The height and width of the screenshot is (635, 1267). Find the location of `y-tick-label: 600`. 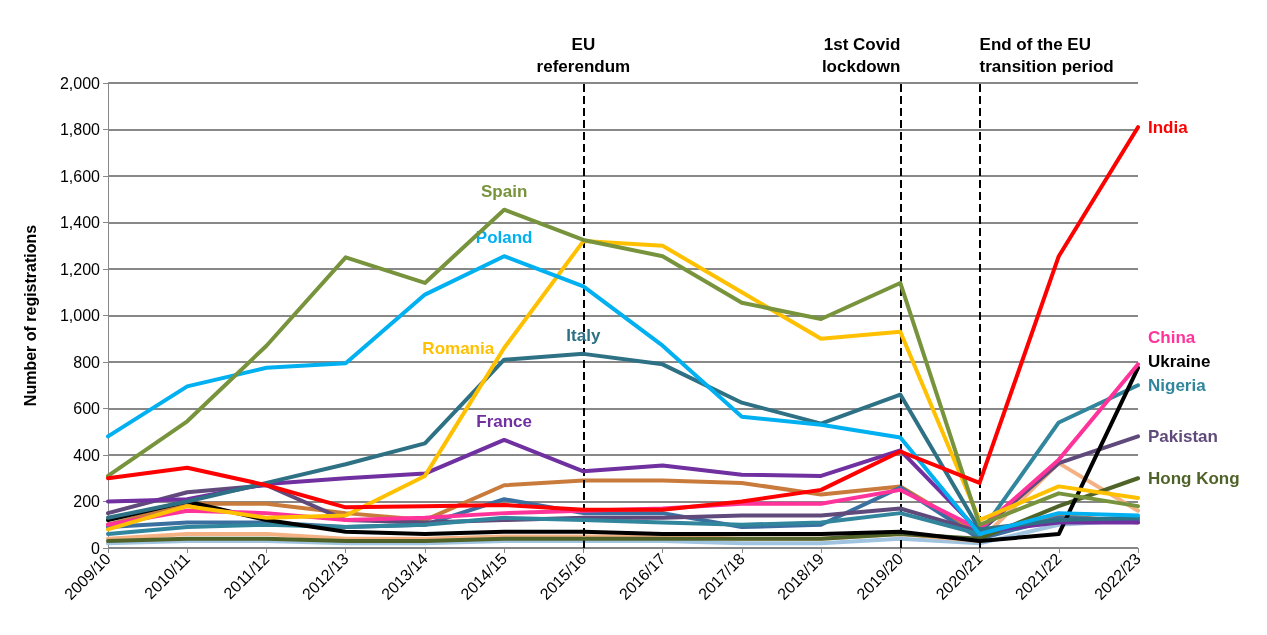

y-tick-label: 600 is located at coordinates (87, 408).